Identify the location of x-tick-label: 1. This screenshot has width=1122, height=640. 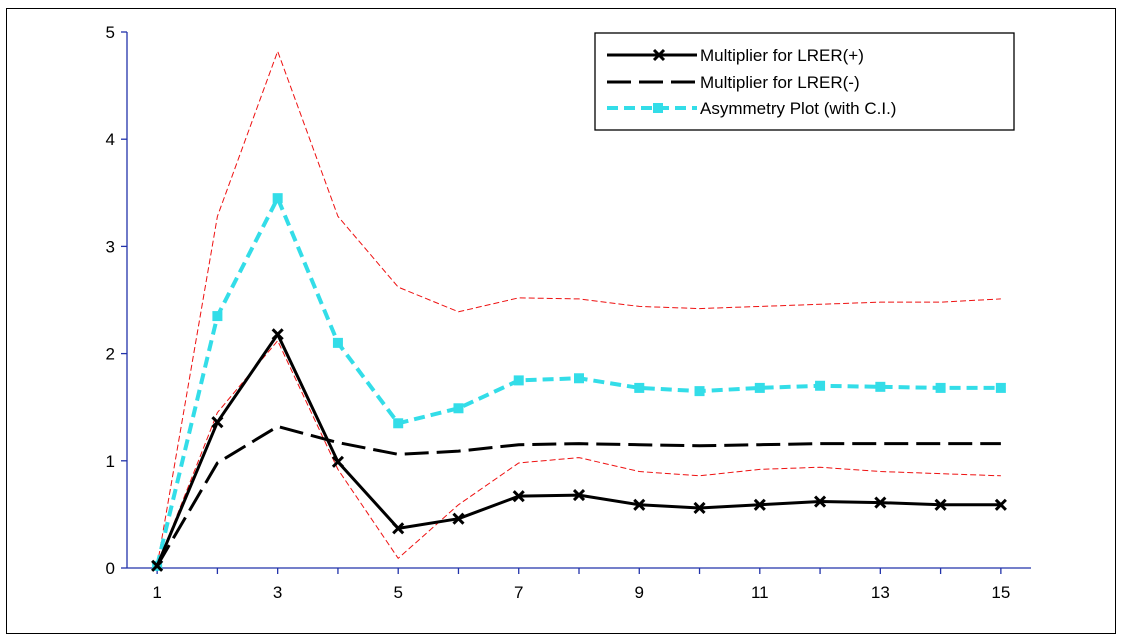
(156, 592).